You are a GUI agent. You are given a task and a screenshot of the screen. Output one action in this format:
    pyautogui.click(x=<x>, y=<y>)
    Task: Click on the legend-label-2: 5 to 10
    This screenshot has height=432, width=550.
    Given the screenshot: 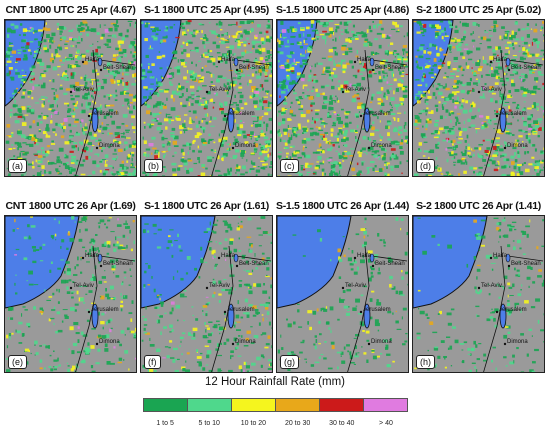 What is the action you would take?
    pyautogui.click(x=209, y=423)
    